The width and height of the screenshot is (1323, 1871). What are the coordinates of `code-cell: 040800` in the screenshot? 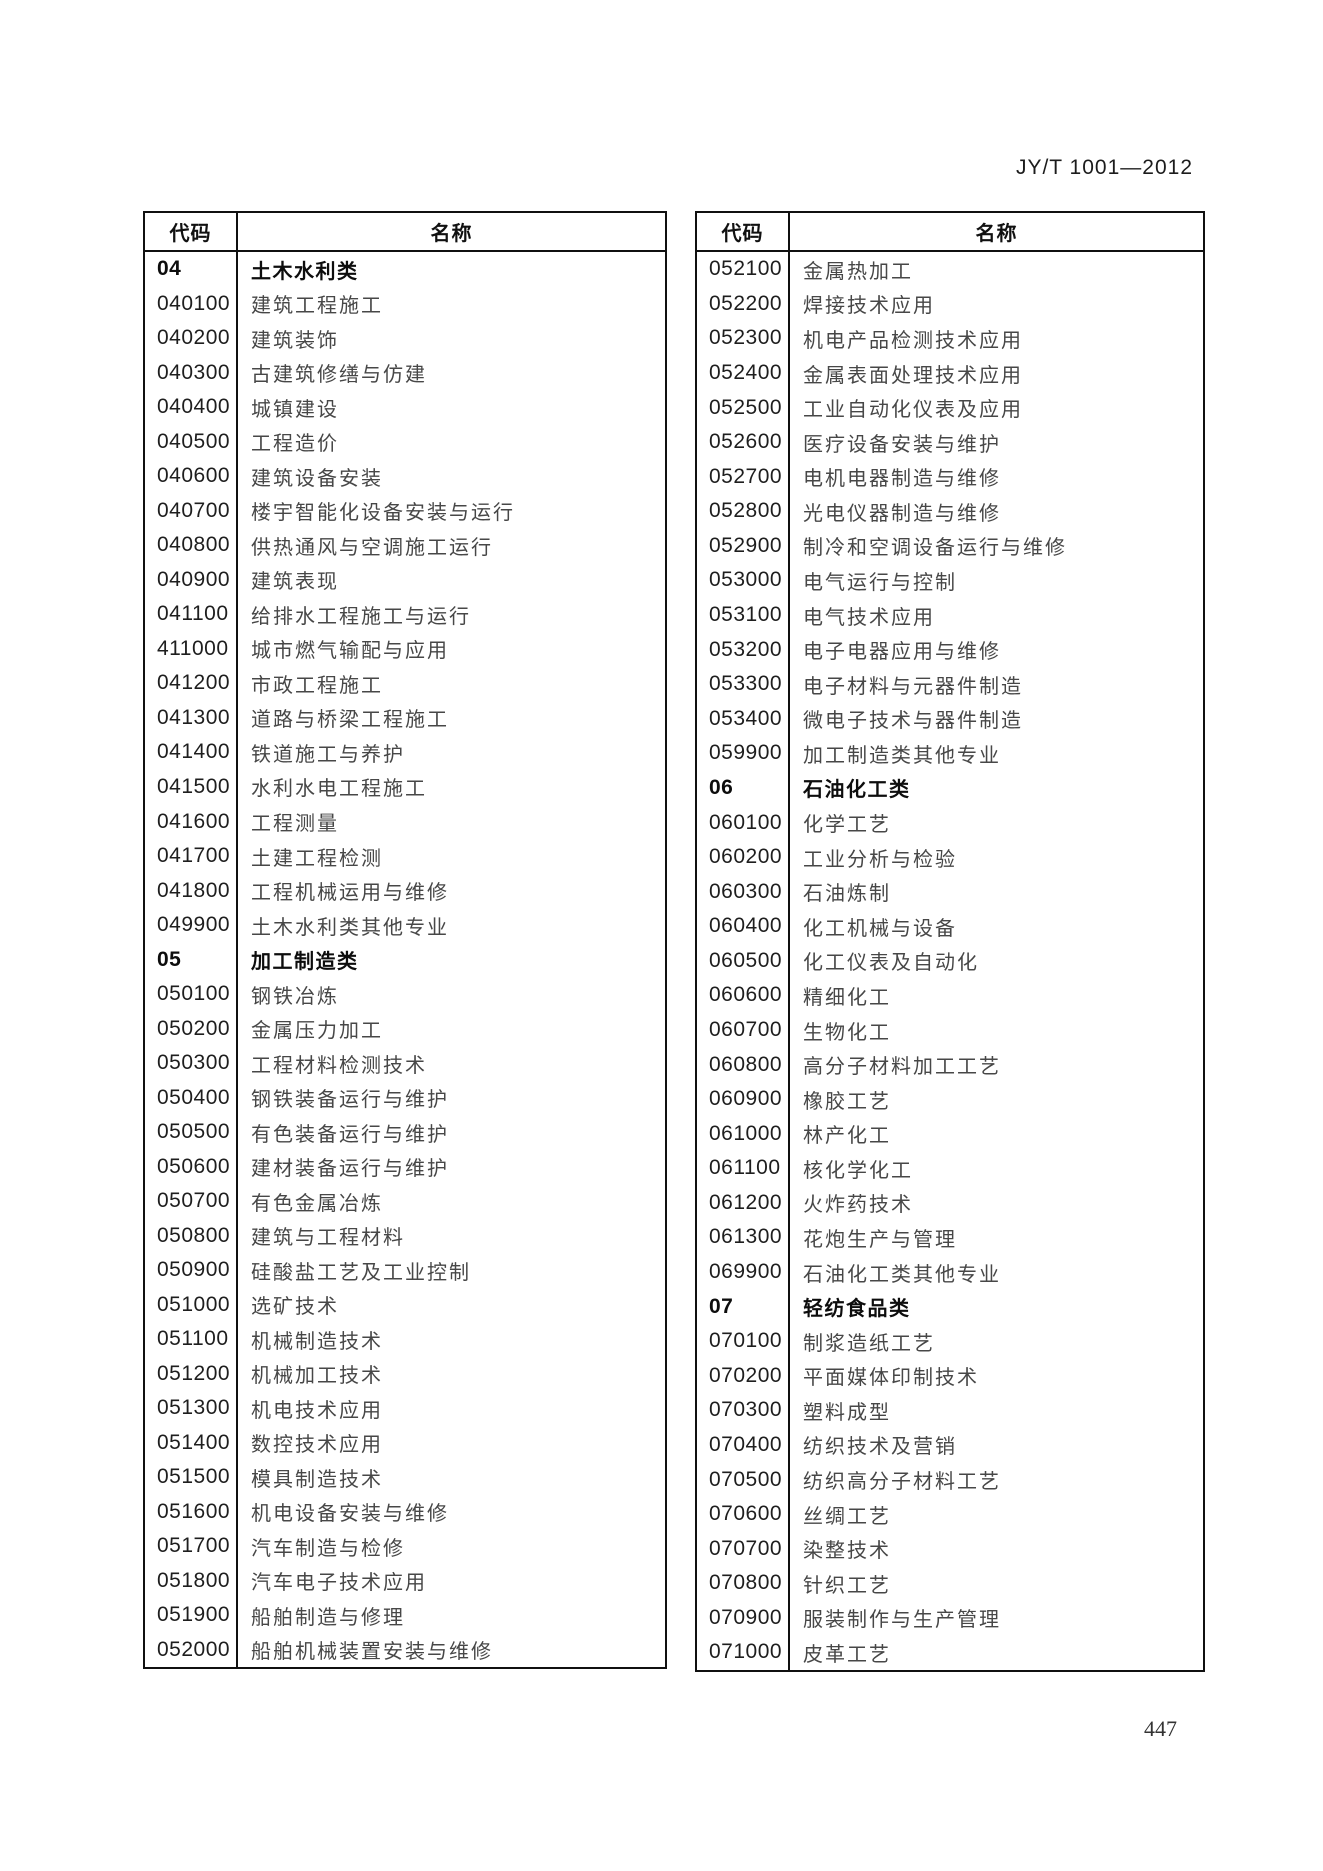 It's located at (191, 545).